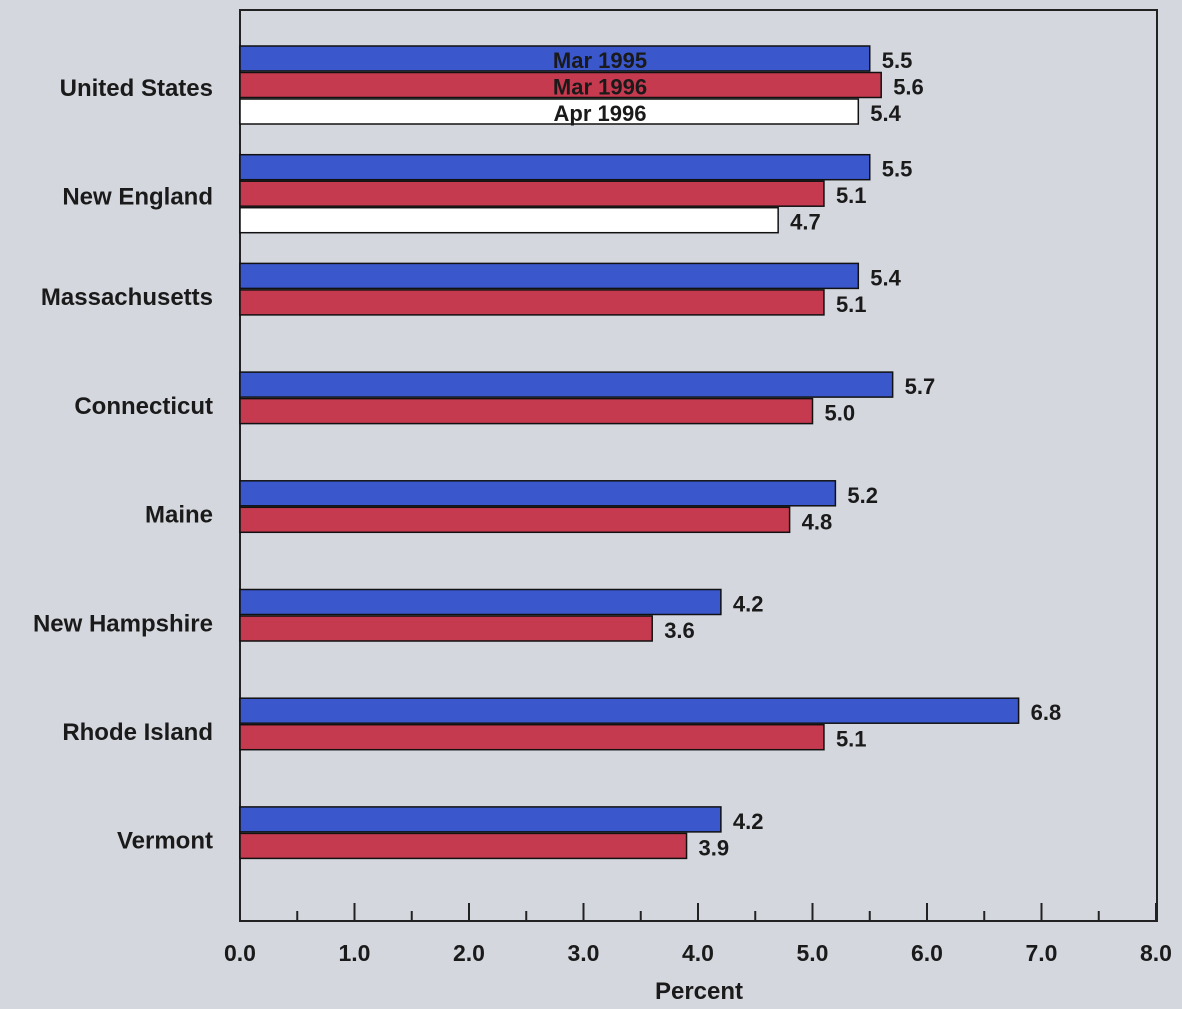 This screenshot has height=1009, width=1182. Describe the element at coordinates (908, 87) in the screenshot. I see `bar-value-label: 5.6` at that location.